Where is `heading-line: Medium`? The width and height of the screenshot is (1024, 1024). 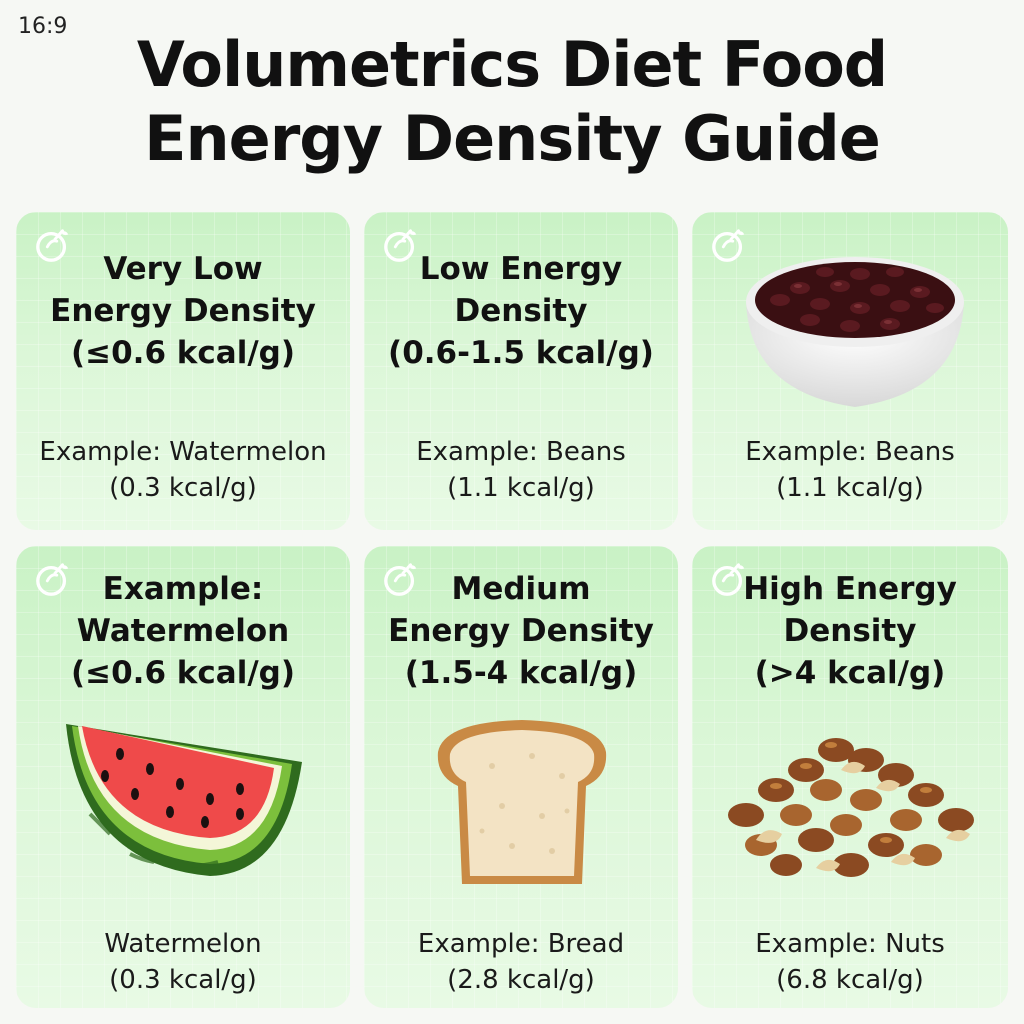 heading-line: Medium is located at coordinates (521, 589).